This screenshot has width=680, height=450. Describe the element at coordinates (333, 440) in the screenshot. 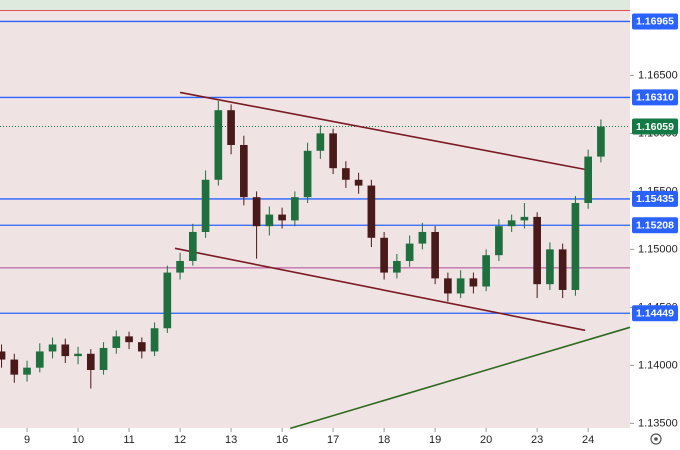

I see `x-tick-label: 17` at that location.